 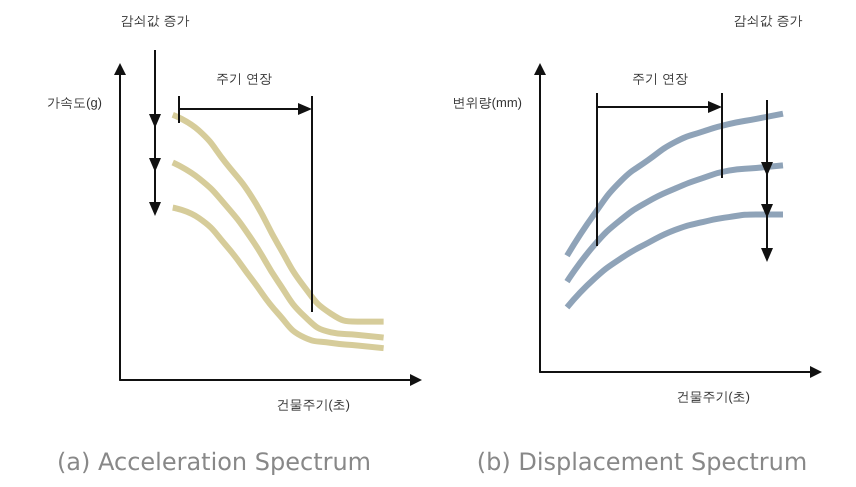 I want to click on text: (b) Displacement Spectrum, so click(x=642, y=462).